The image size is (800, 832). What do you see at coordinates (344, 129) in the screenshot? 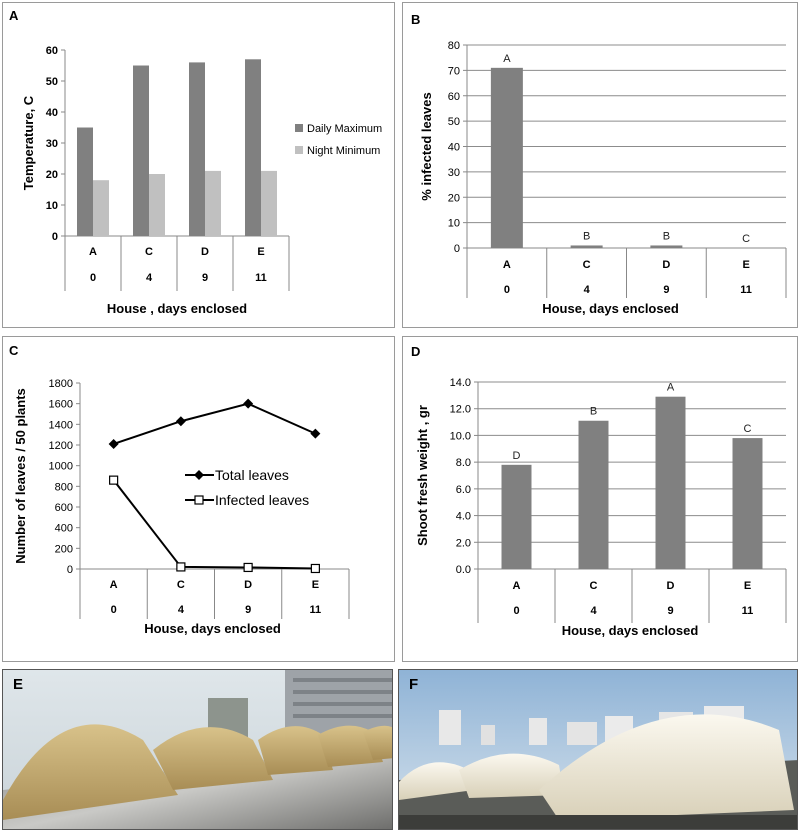
I see `legend-label: Daily Maximum` at bounding box center [344, 129].